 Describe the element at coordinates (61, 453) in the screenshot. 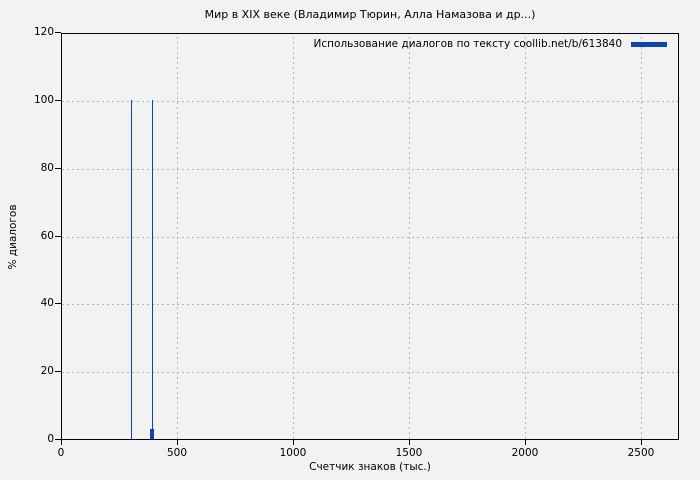

I see `x-tick-label: 0` at that location.